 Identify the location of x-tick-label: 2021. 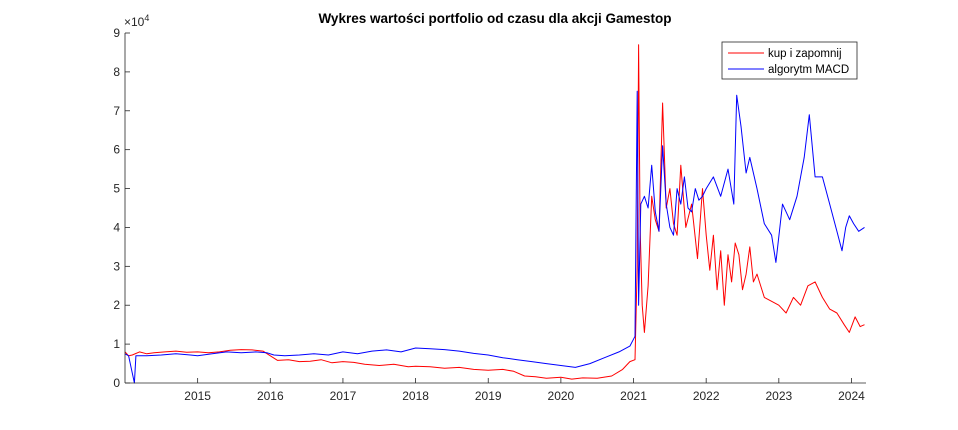
(633, 396).